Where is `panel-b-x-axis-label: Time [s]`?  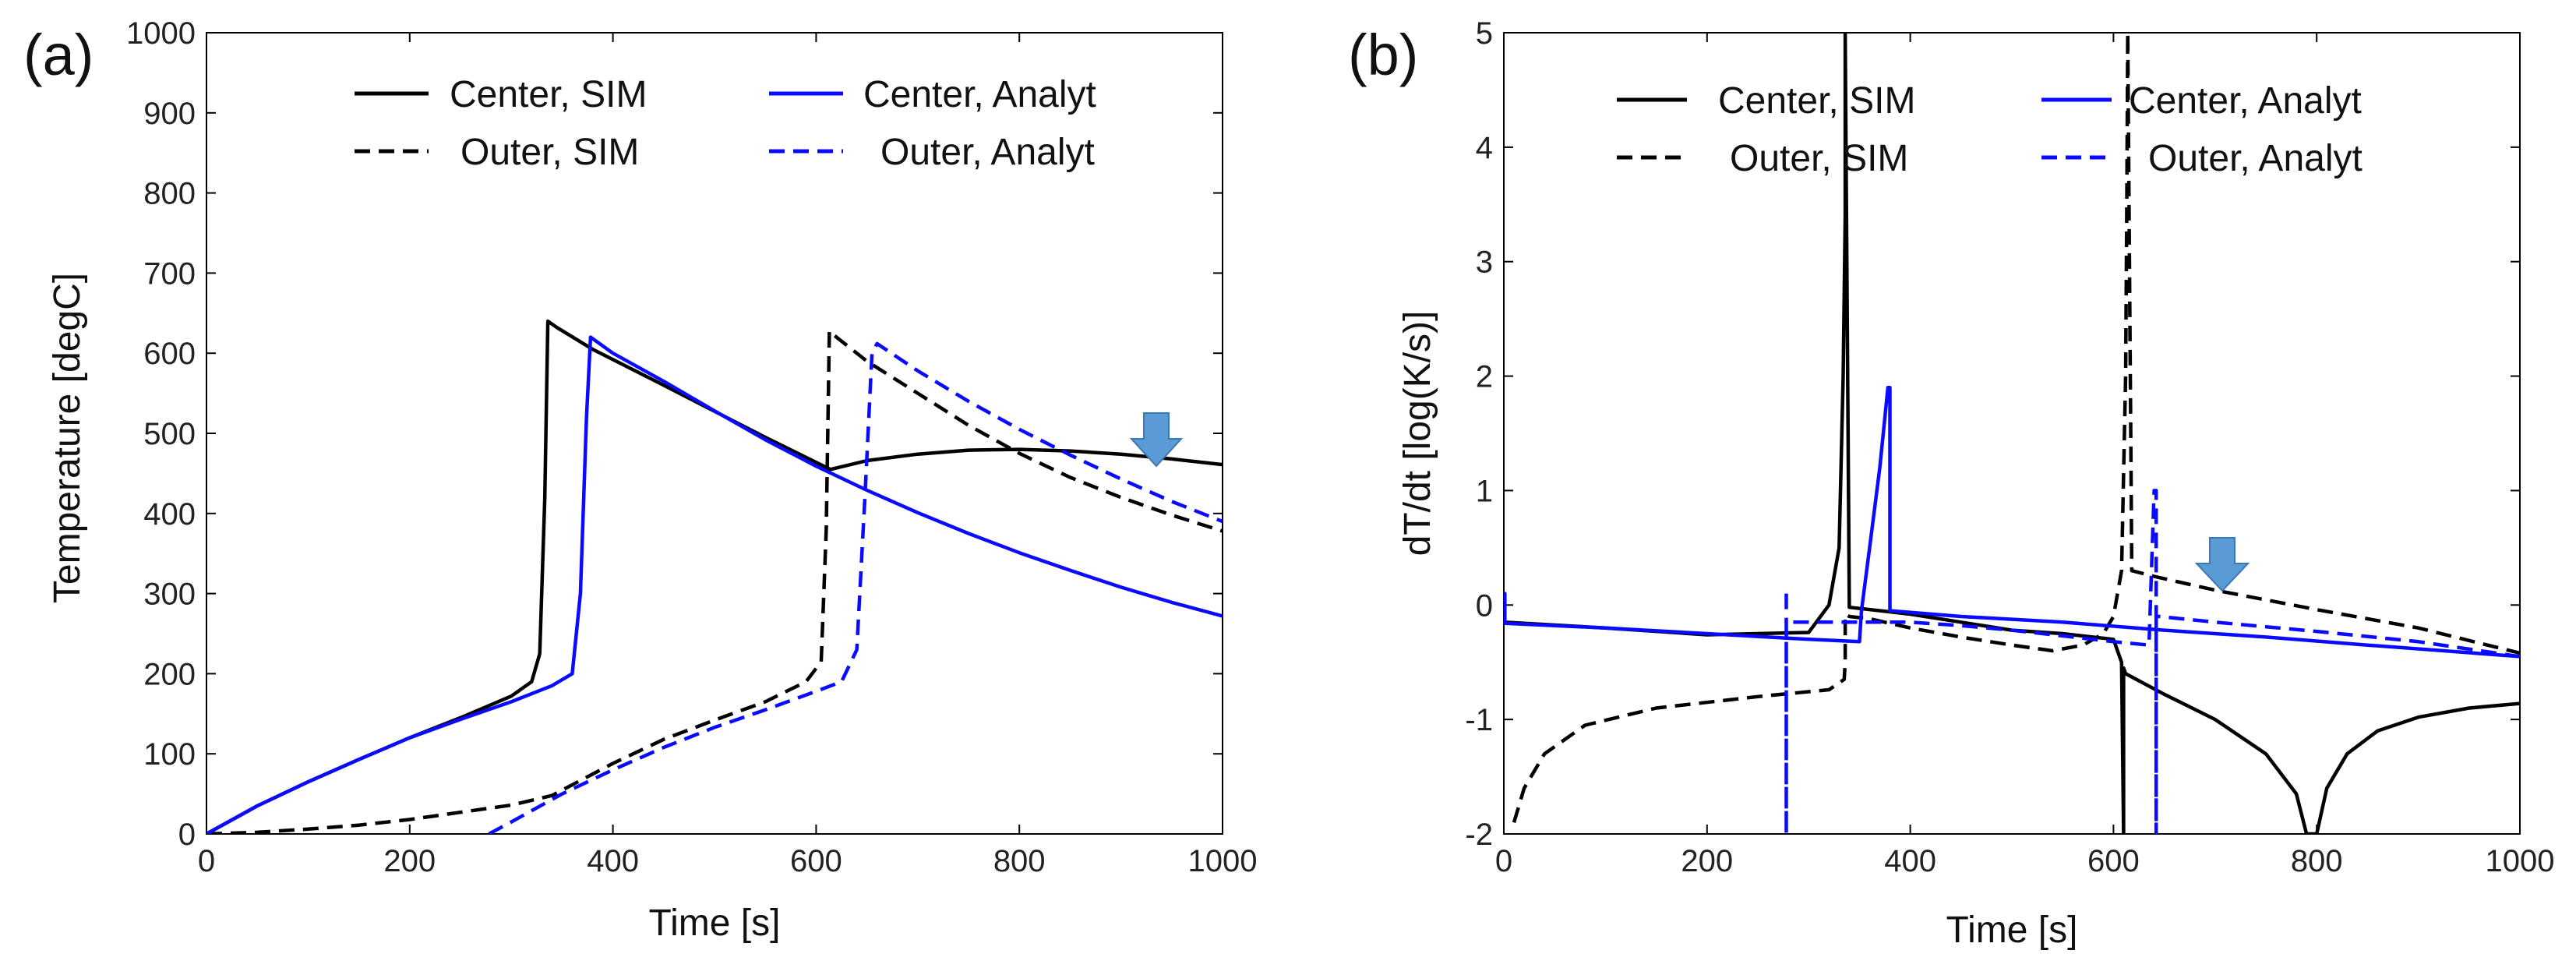 panel-b-x-axis-label: Time [s] is located at coordinates (2012, 930).